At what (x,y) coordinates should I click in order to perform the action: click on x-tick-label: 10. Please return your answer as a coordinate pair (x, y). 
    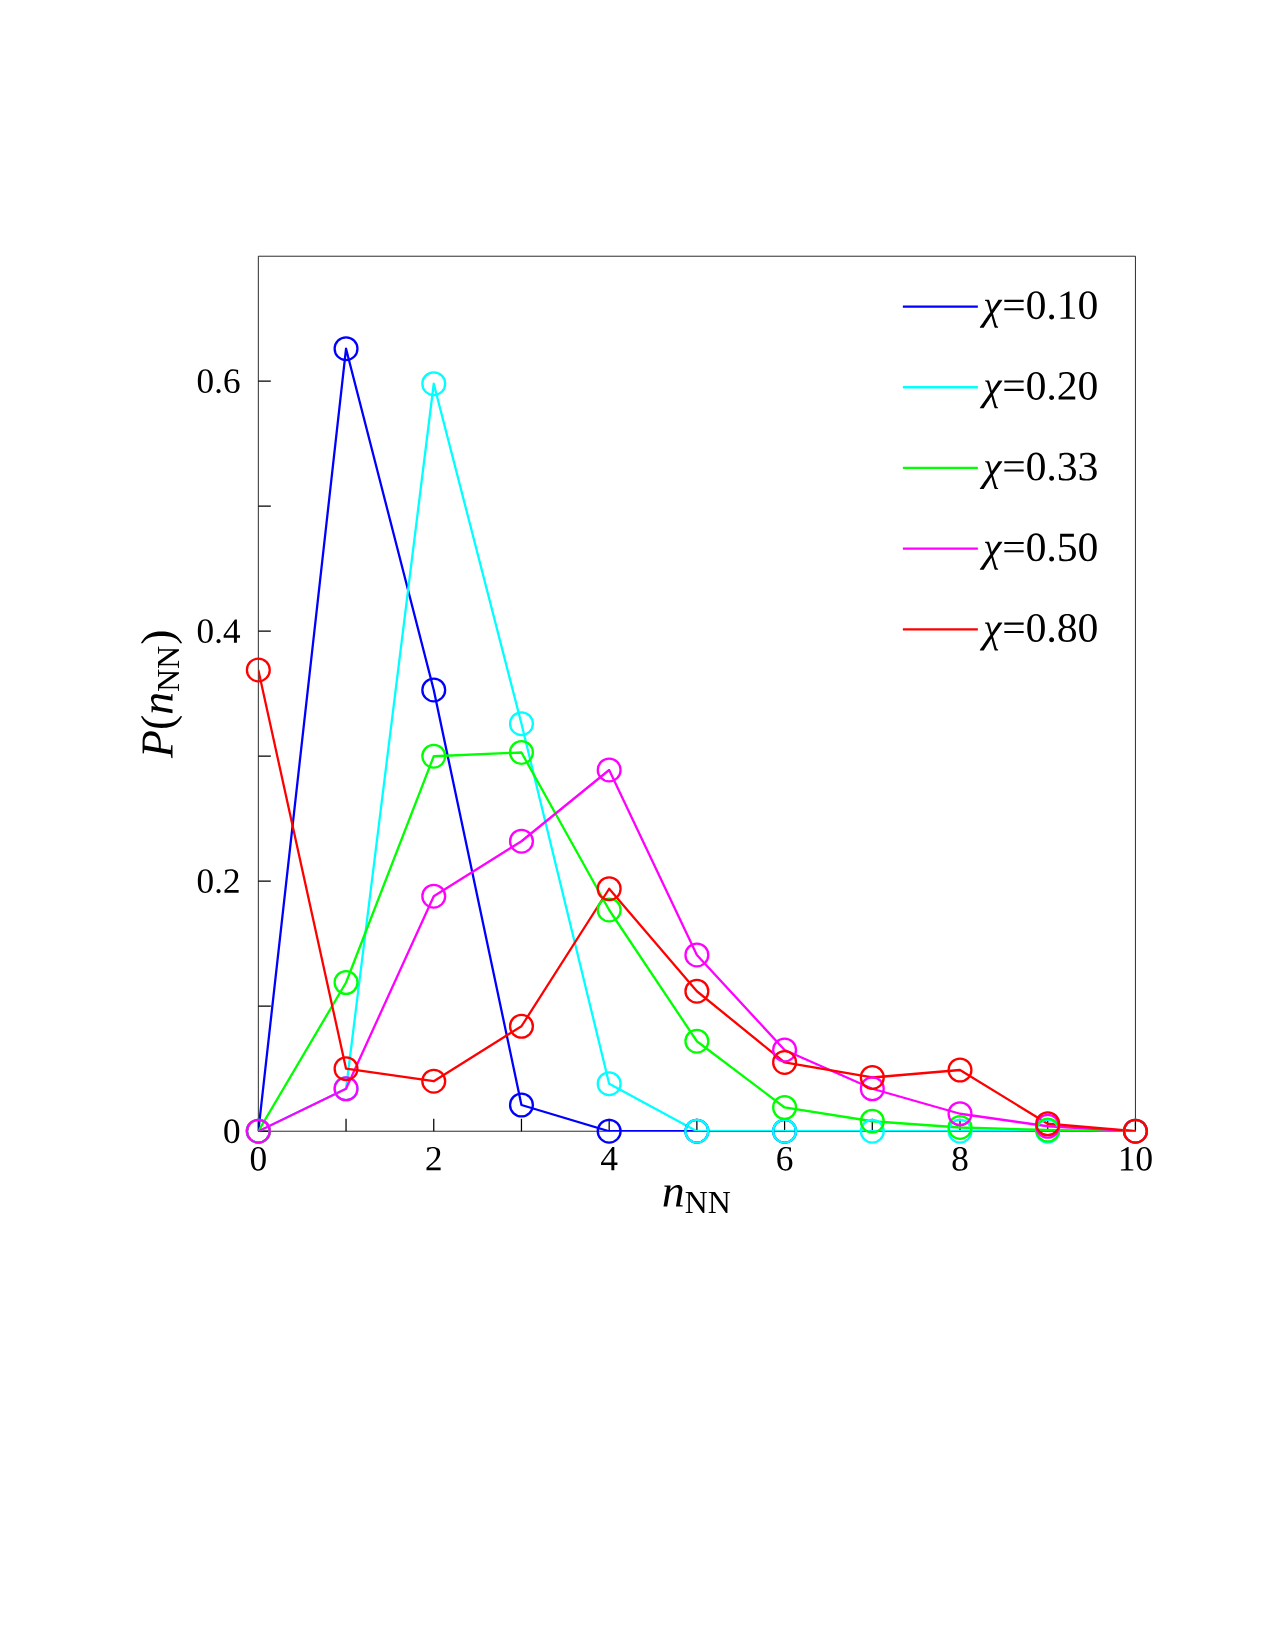
    Looking at the image, I should click on (1136, 1158).